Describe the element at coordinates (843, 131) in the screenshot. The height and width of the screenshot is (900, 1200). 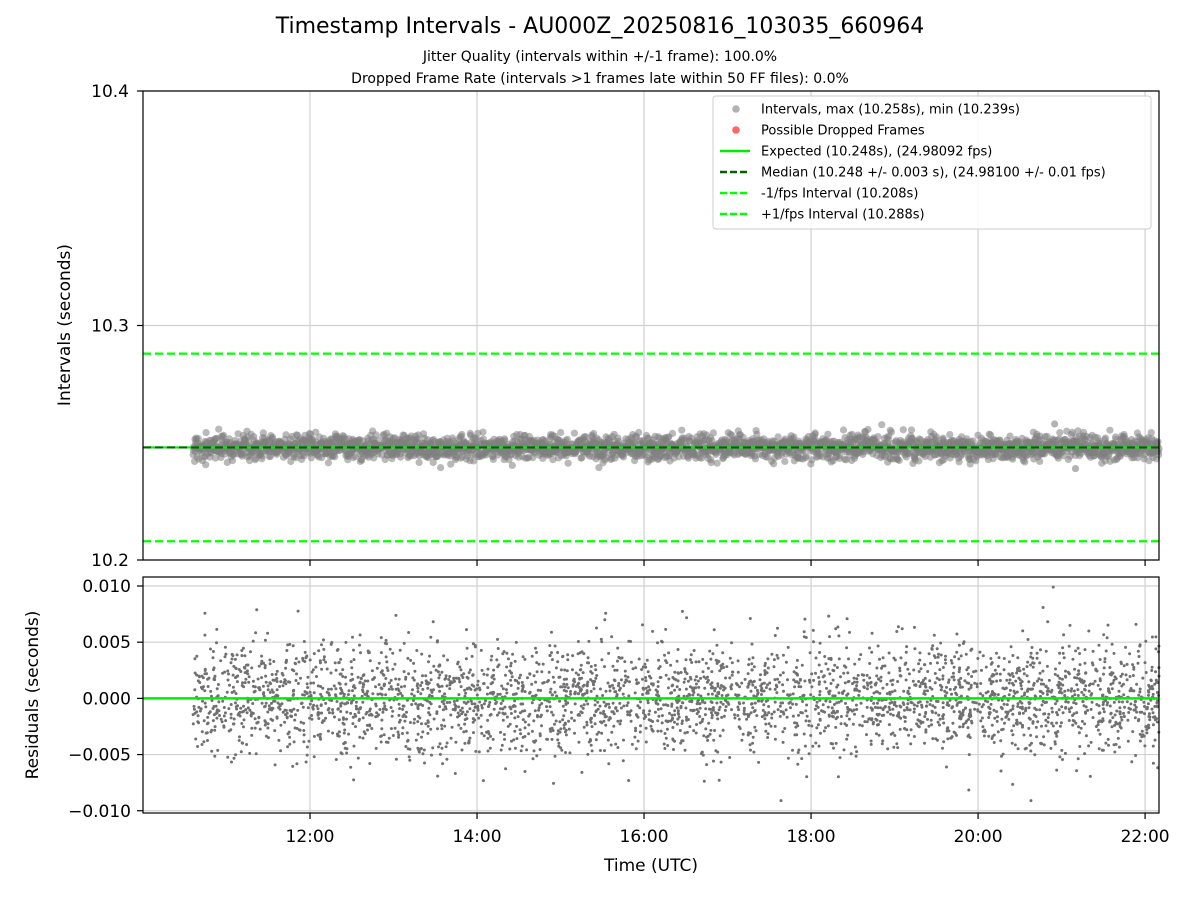
I see `legend-label: Possible Dropped Frames` at that location.